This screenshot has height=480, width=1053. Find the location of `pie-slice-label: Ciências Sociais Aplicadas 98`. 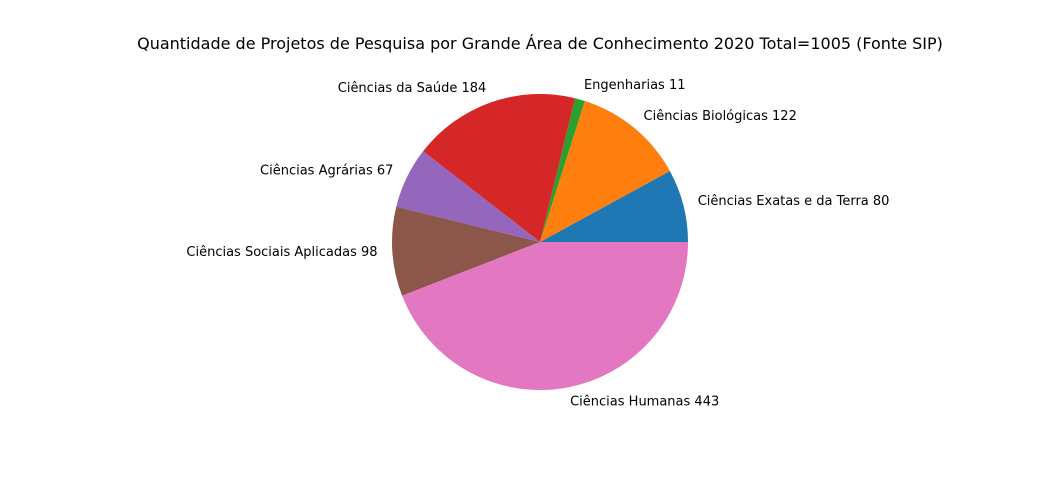

pie-slice-label: Ciências Sociais Aplicadas 98 is located at coordinates (281, 252).